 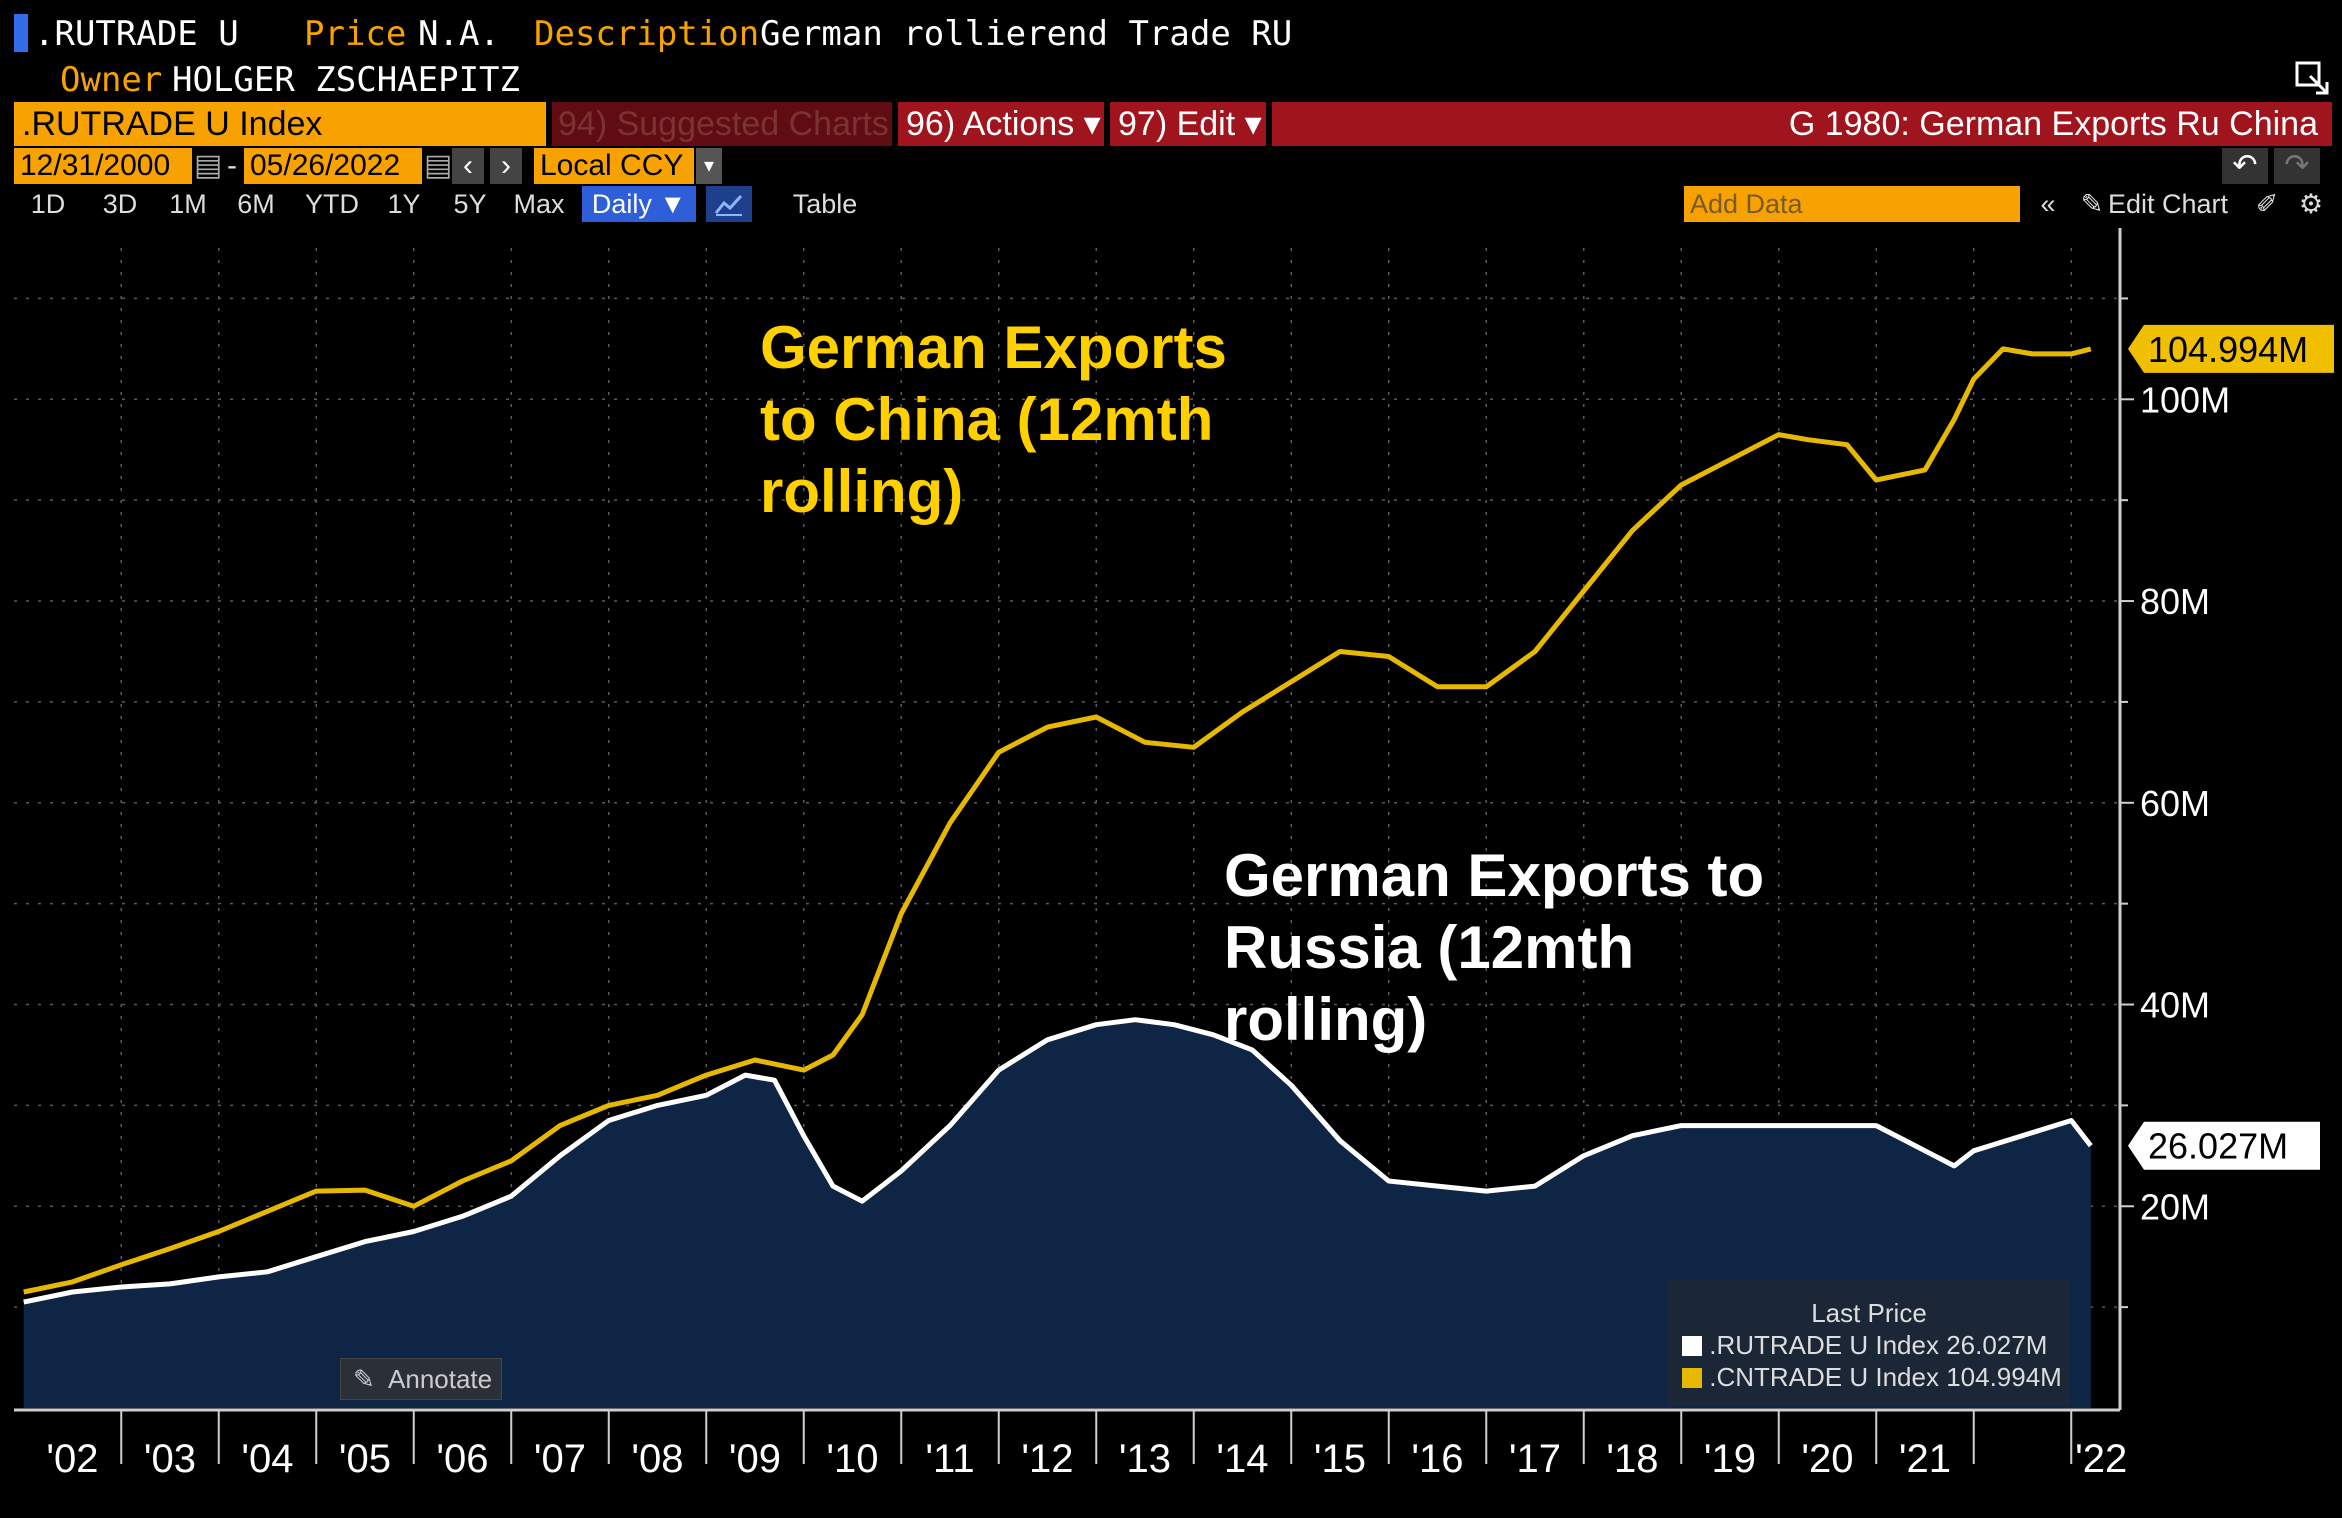 What do you see at coordinates (136, 34) in the screenshot?
I see `ticker-code: .RUTRADE U` at bounding box center [136, 34].